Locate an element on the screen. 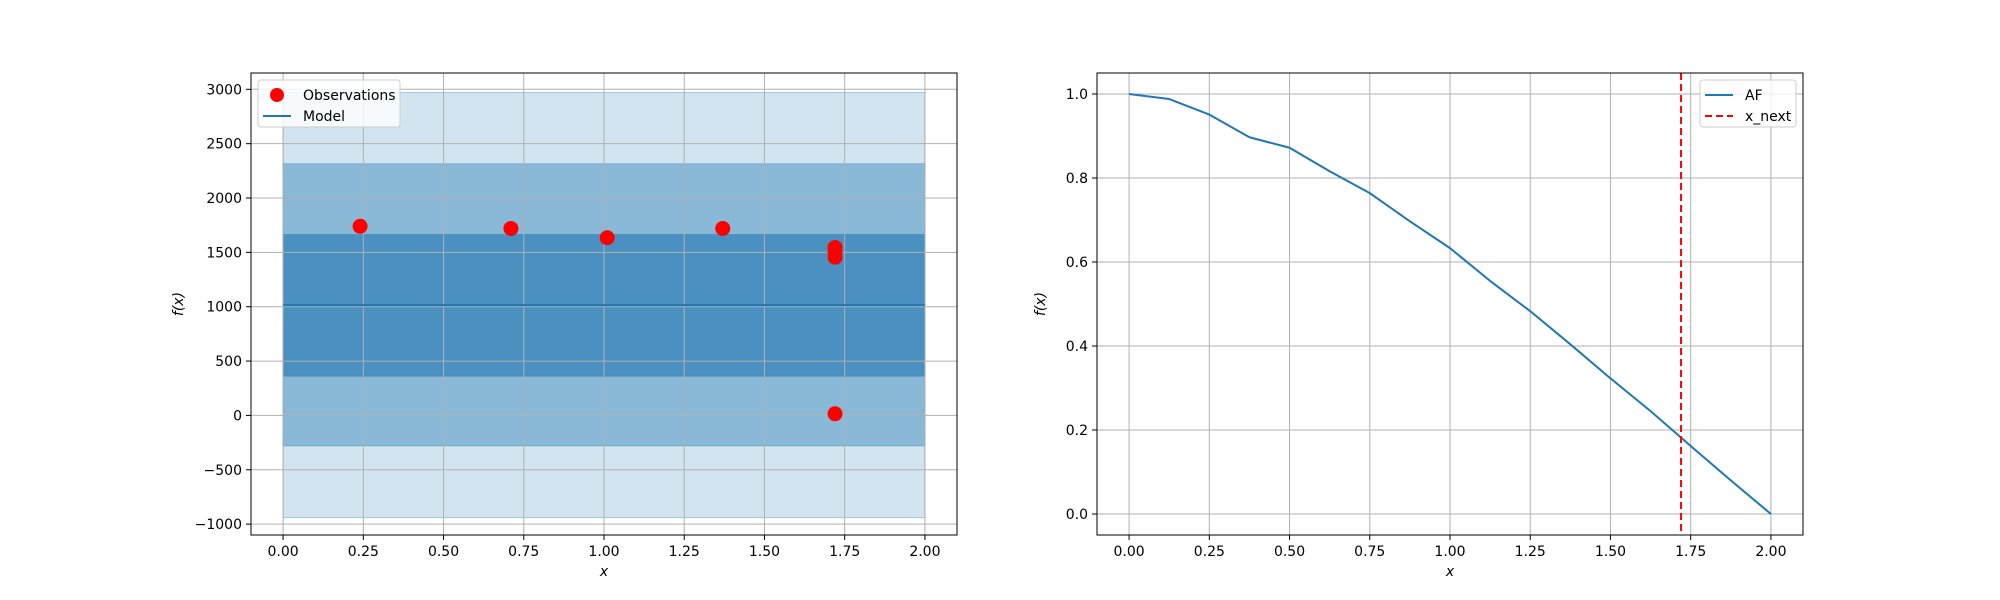 Image resolution: width=2000 pixels, height=600 pixels. y-tick-label: 1500 is located at coordinates (224, 253).